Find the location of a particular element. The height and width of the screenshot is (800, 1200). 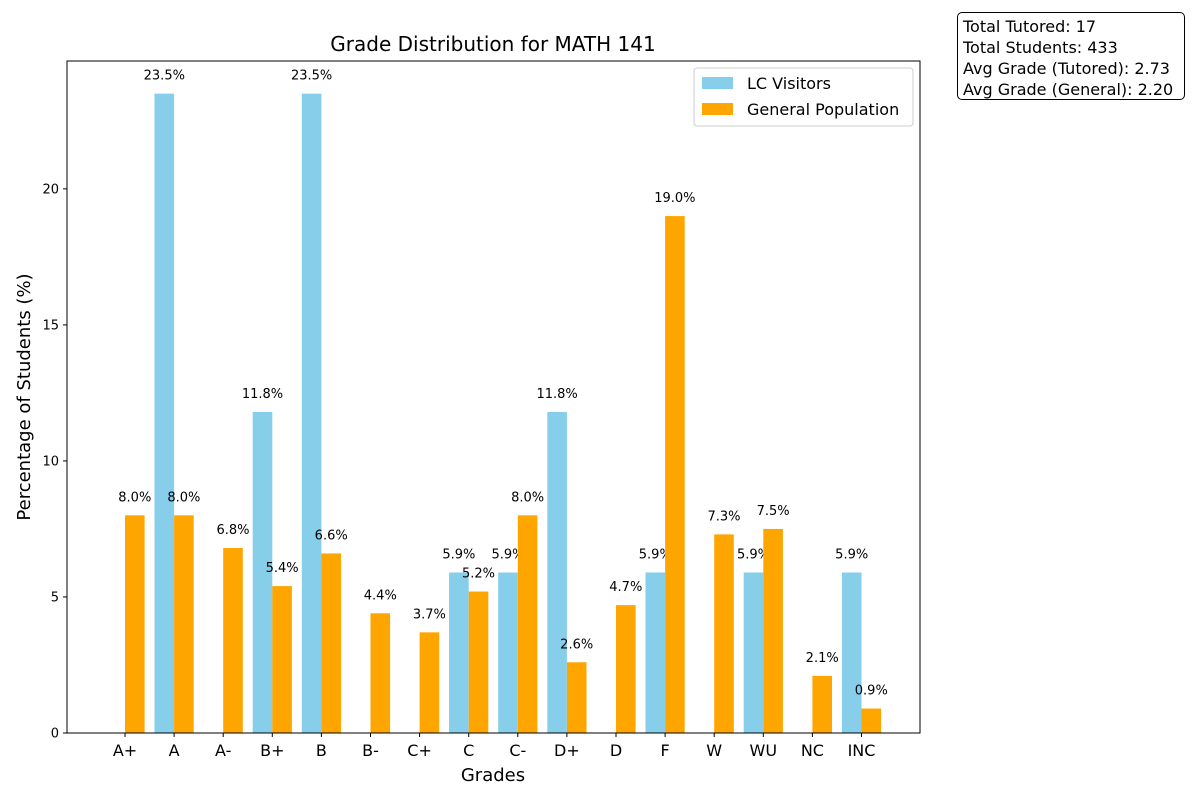

y-tick-label: 5 is located at coordinates (55, 597).